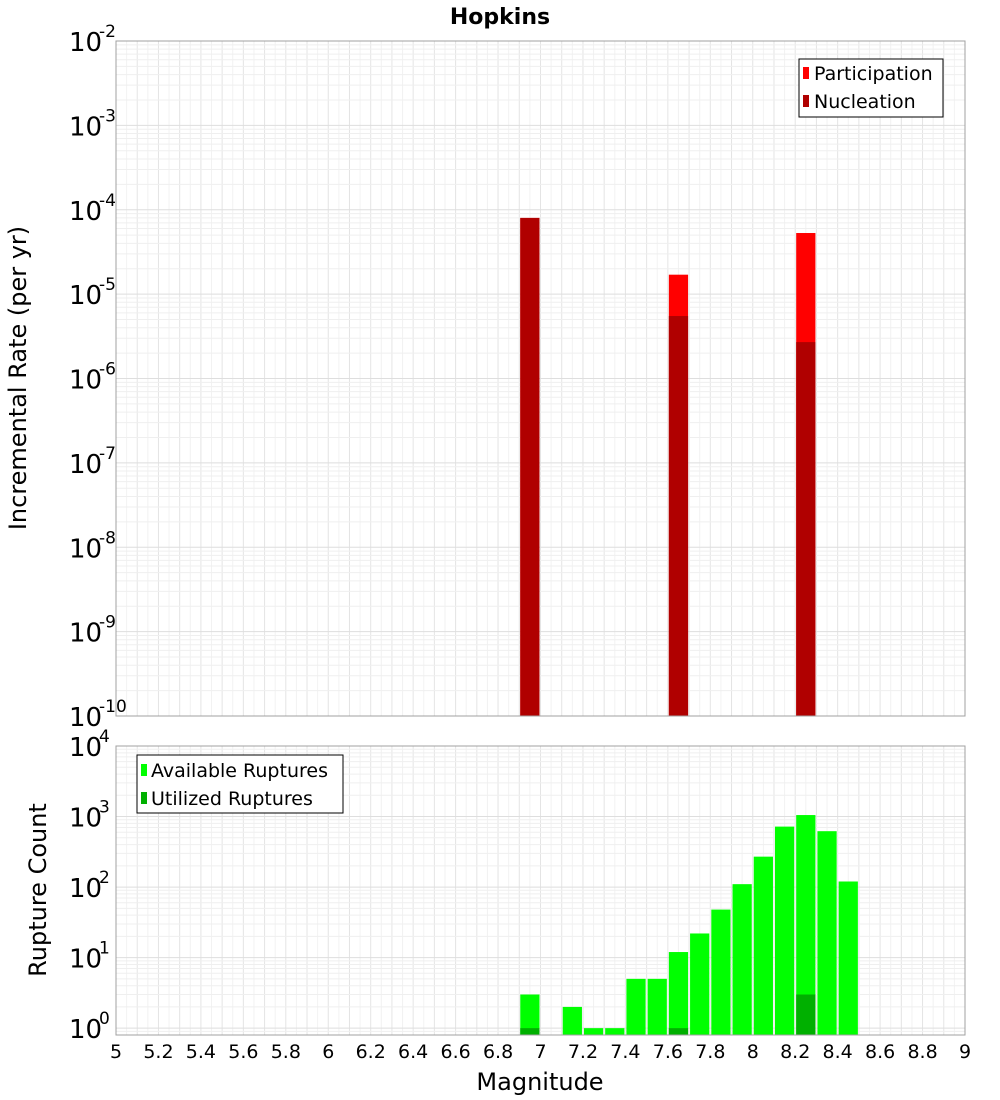 The image size is (1000, 1100). What do you see at coordinates (116, 1052) in the screenshot?
I see `x-tick-label: 5` at bounding box center [116, 1052].